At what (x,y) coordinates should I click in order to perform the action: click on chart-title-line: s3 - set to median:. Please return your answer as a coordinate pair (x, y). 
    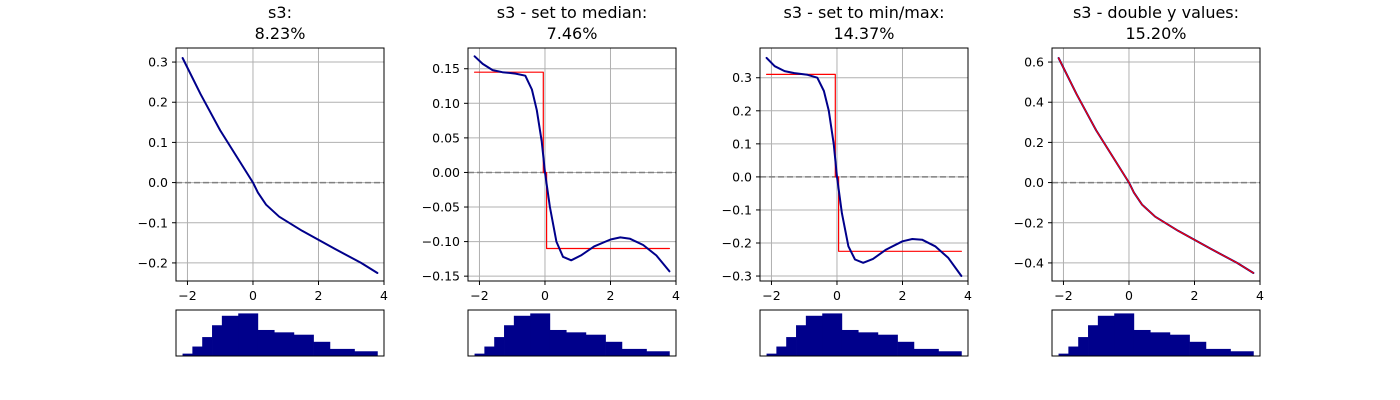
    Looking at the image, I should click on (572, 12).